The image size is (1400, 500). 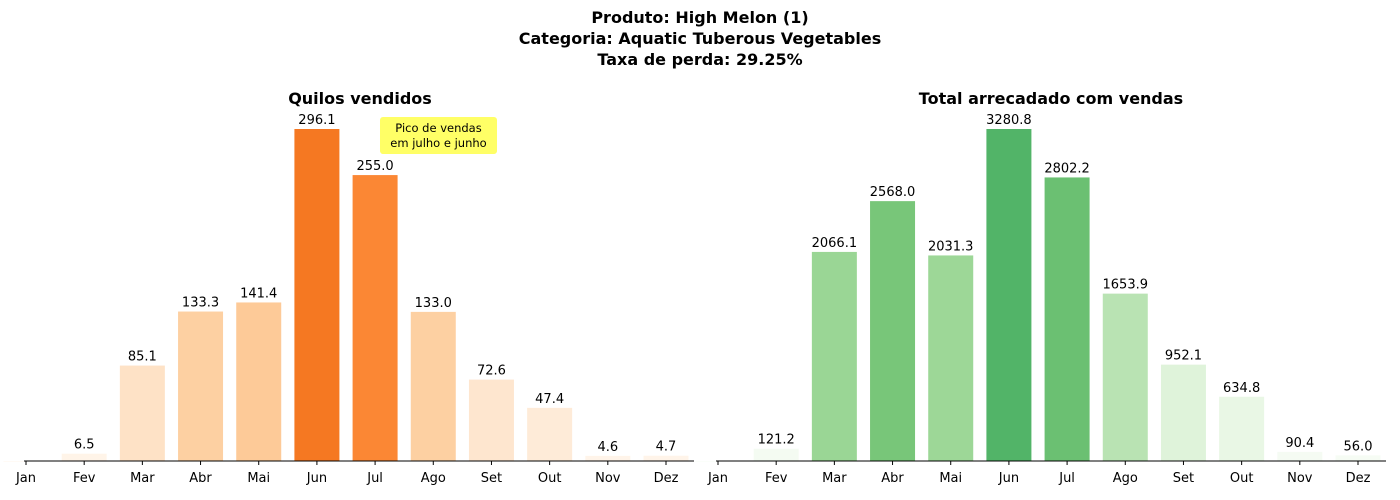 What do you see at coordinates (1183, 356) in the screenshot?
I see `data-label: 952.1` at bounding box center [1183, 356].